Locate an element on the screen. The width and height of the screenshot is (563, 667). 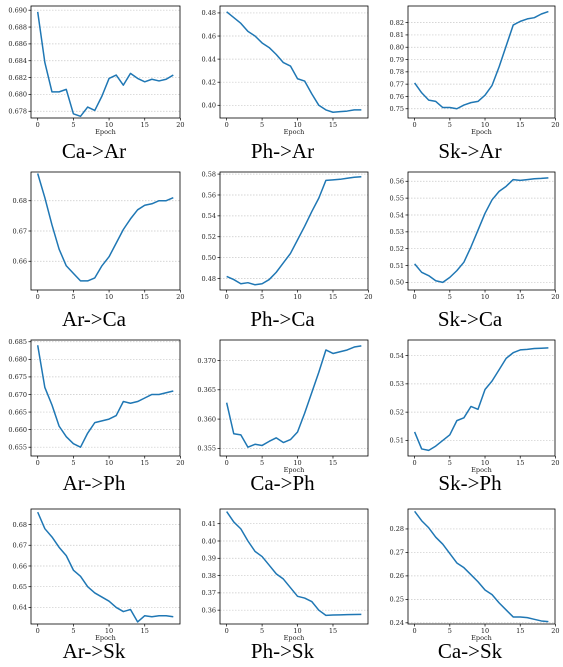
chart-caption: Sk->Ar is located at coordinates (470, 151).